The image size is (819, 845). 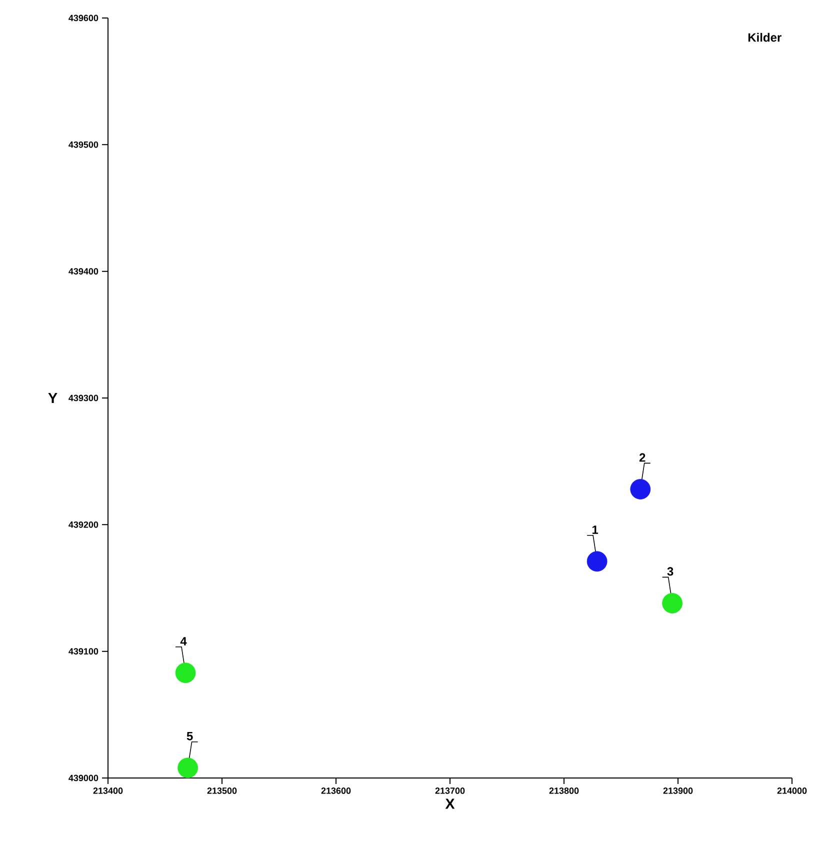 I want to click on y-tick-label: 439100, so click(x=83, y=651).